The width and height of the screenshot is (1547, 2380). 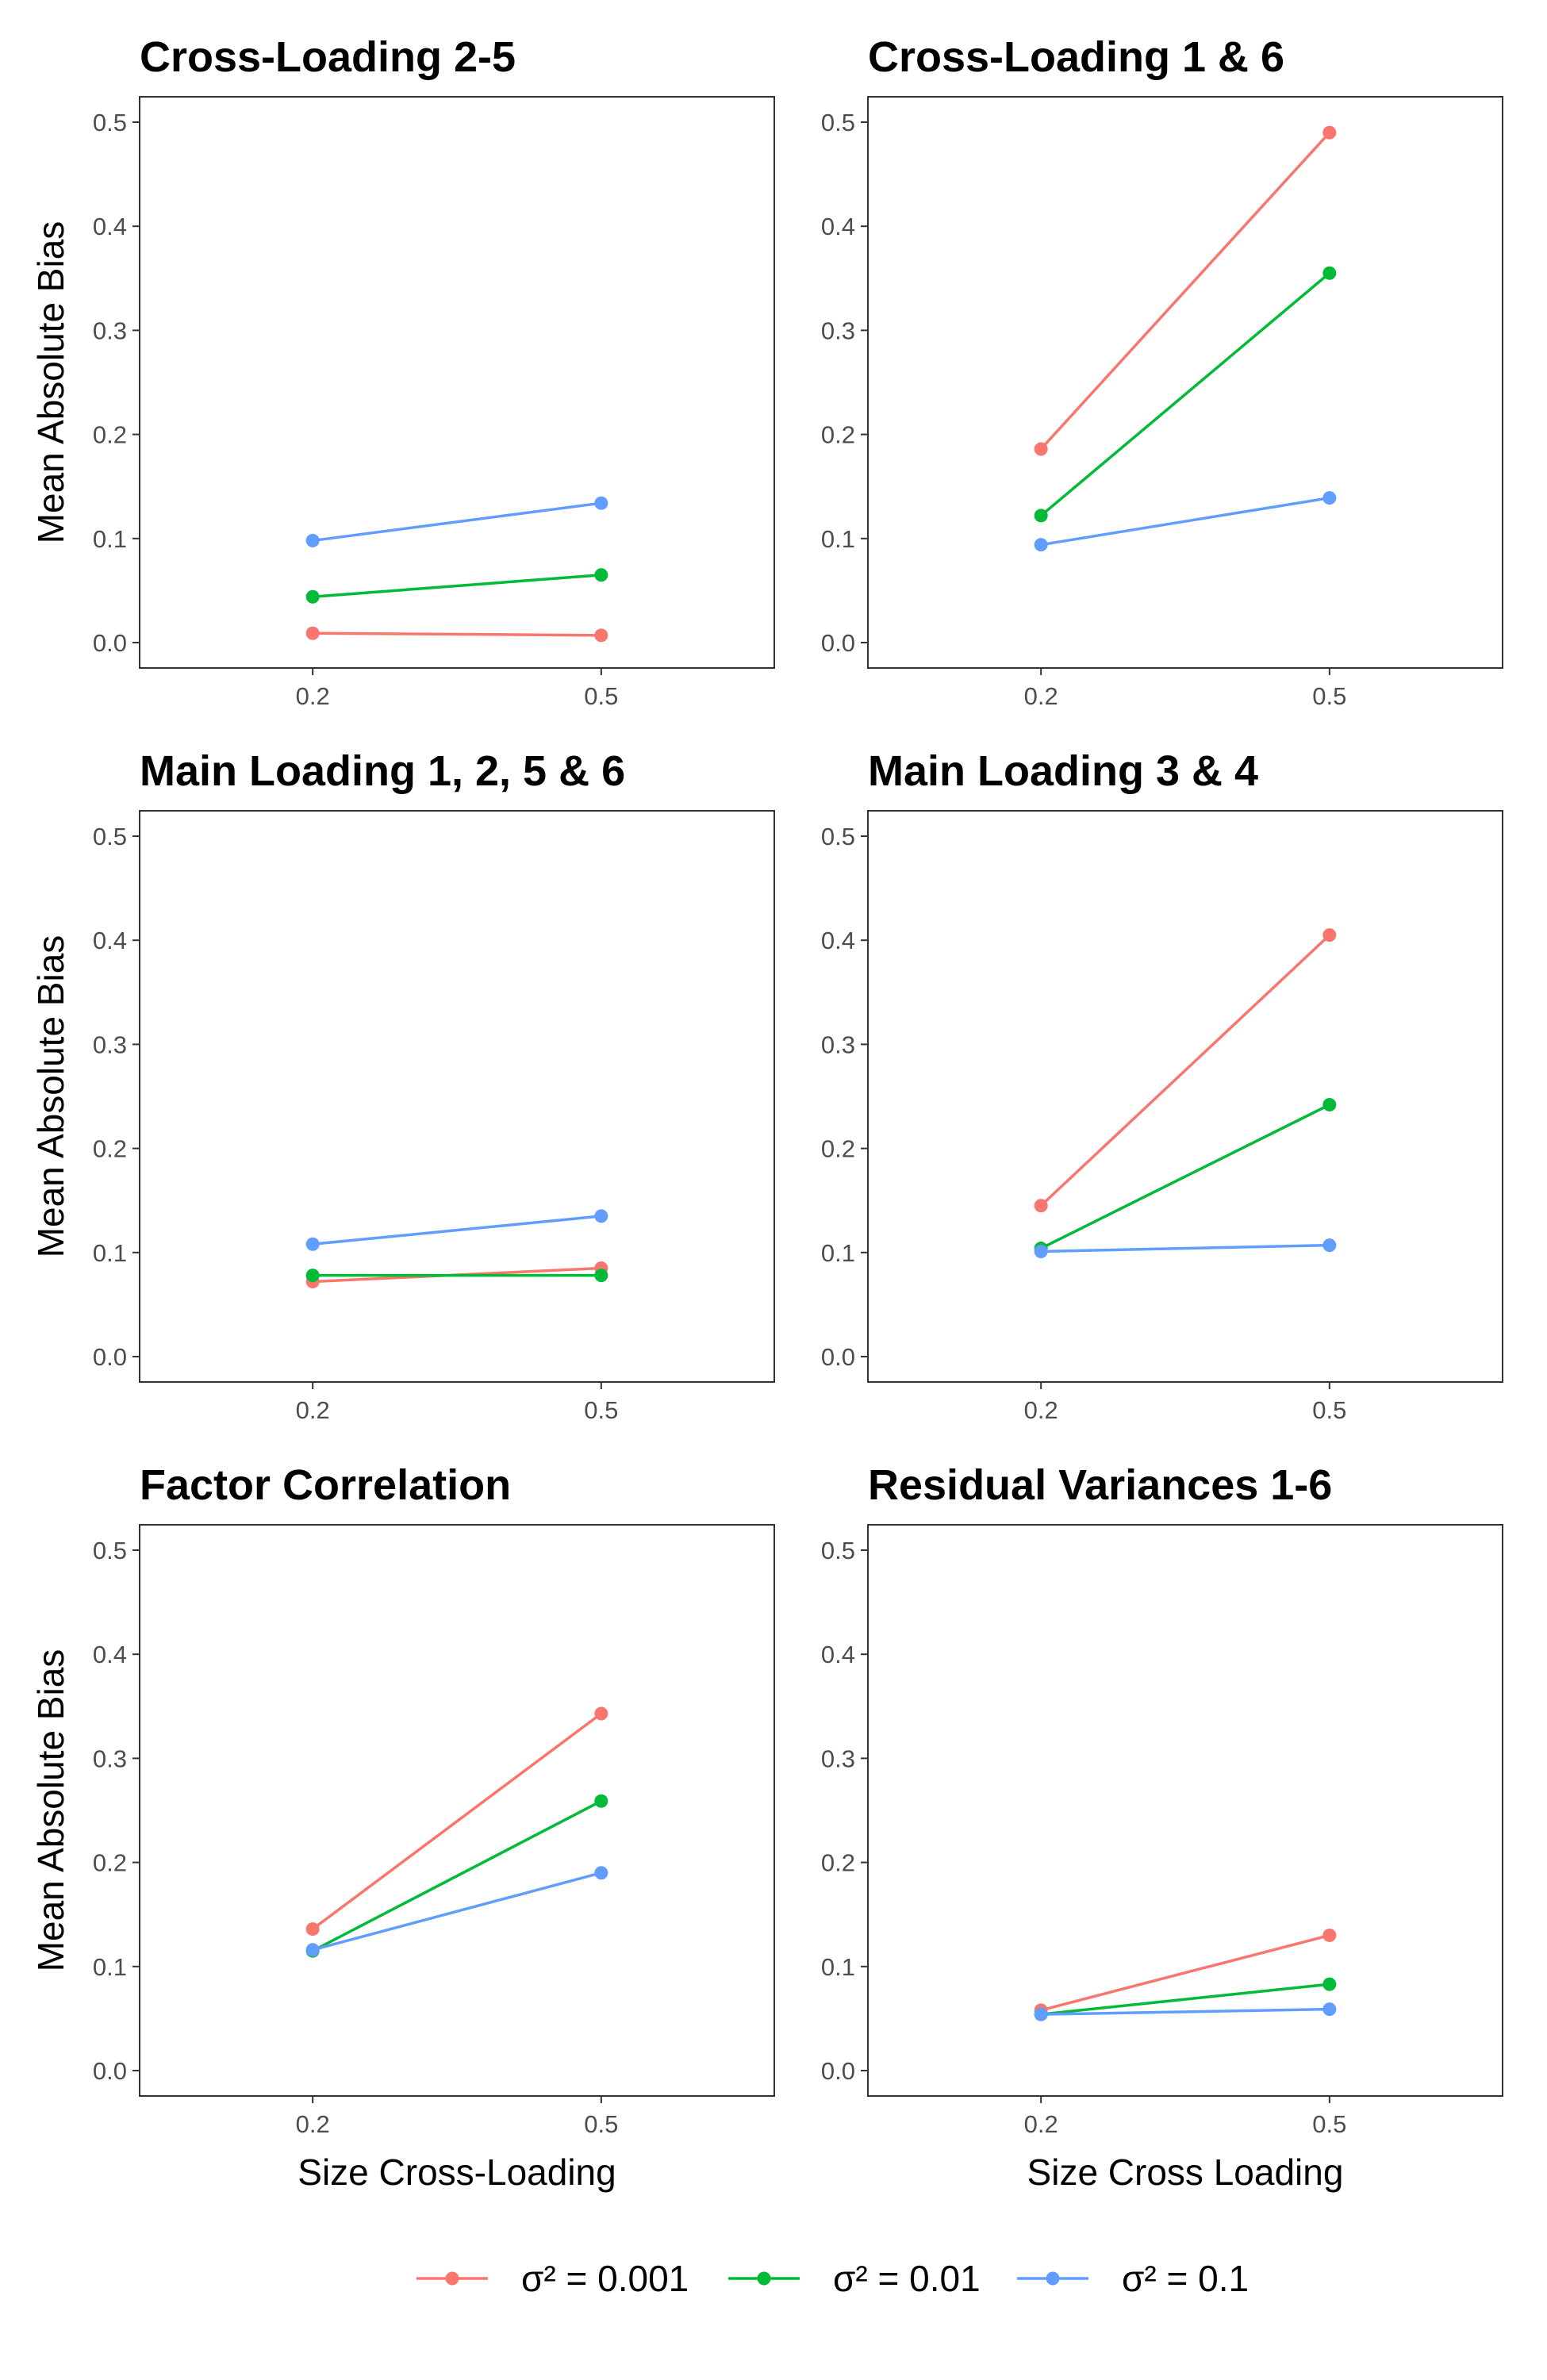 I want to click on legend-item: σ² = 0.01, so click(x=855, y=2278).